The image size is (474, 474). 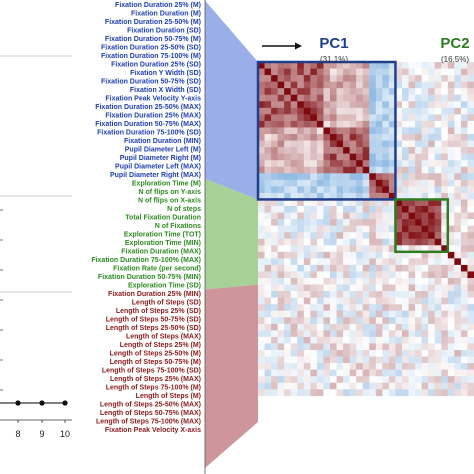 What do you see at coordinates (231, 237) in the screenshot?
I see `group-bands` at bounding box center [231, 237].